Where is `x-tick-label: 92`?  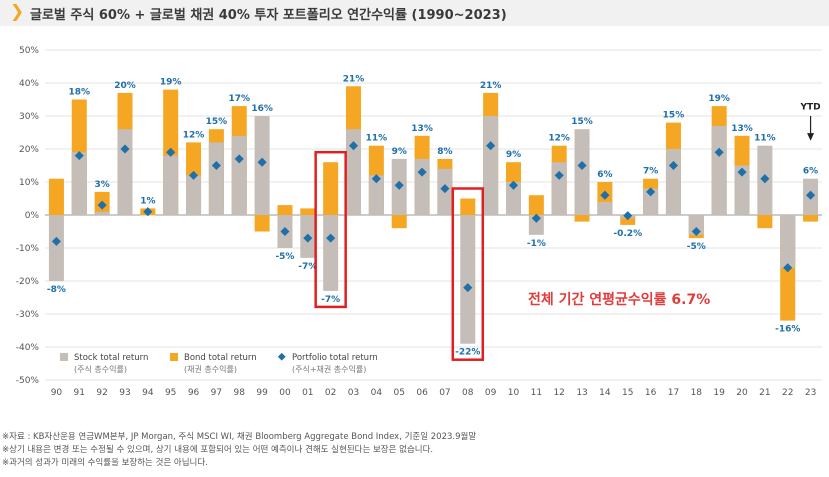
x-tick-label: 92 is located at coordinates (101, 393).